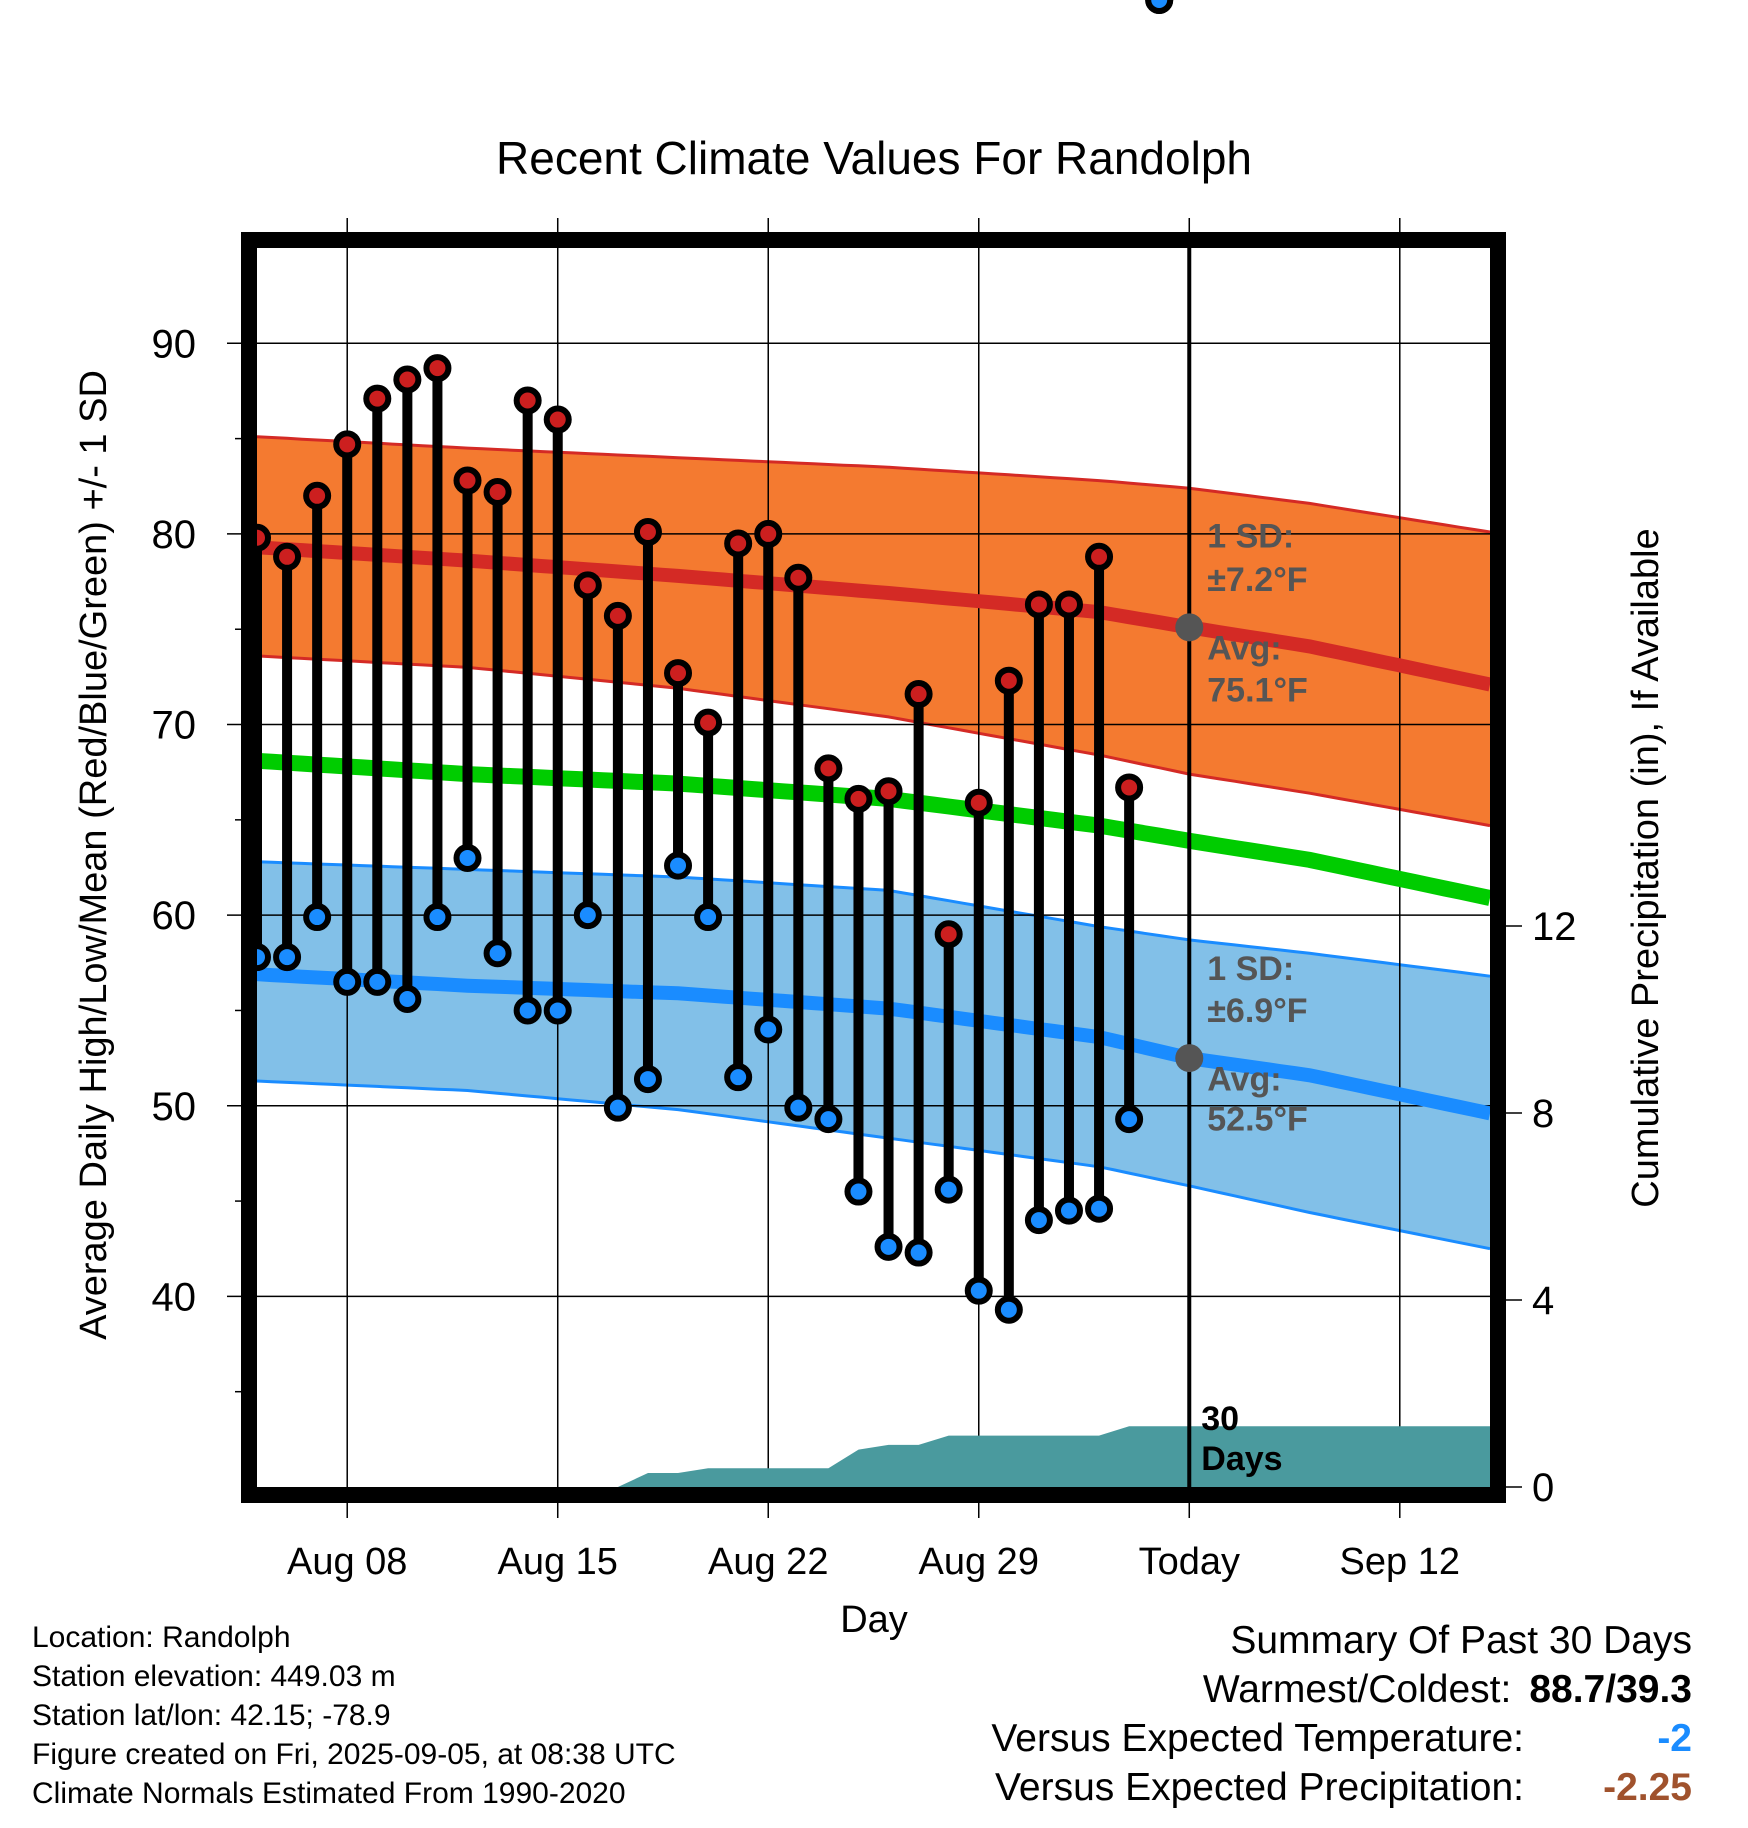 The image size is (1748, 1828). I want to click on elevation-text: Station elevation: 449.03 m, so click(214, 1676).